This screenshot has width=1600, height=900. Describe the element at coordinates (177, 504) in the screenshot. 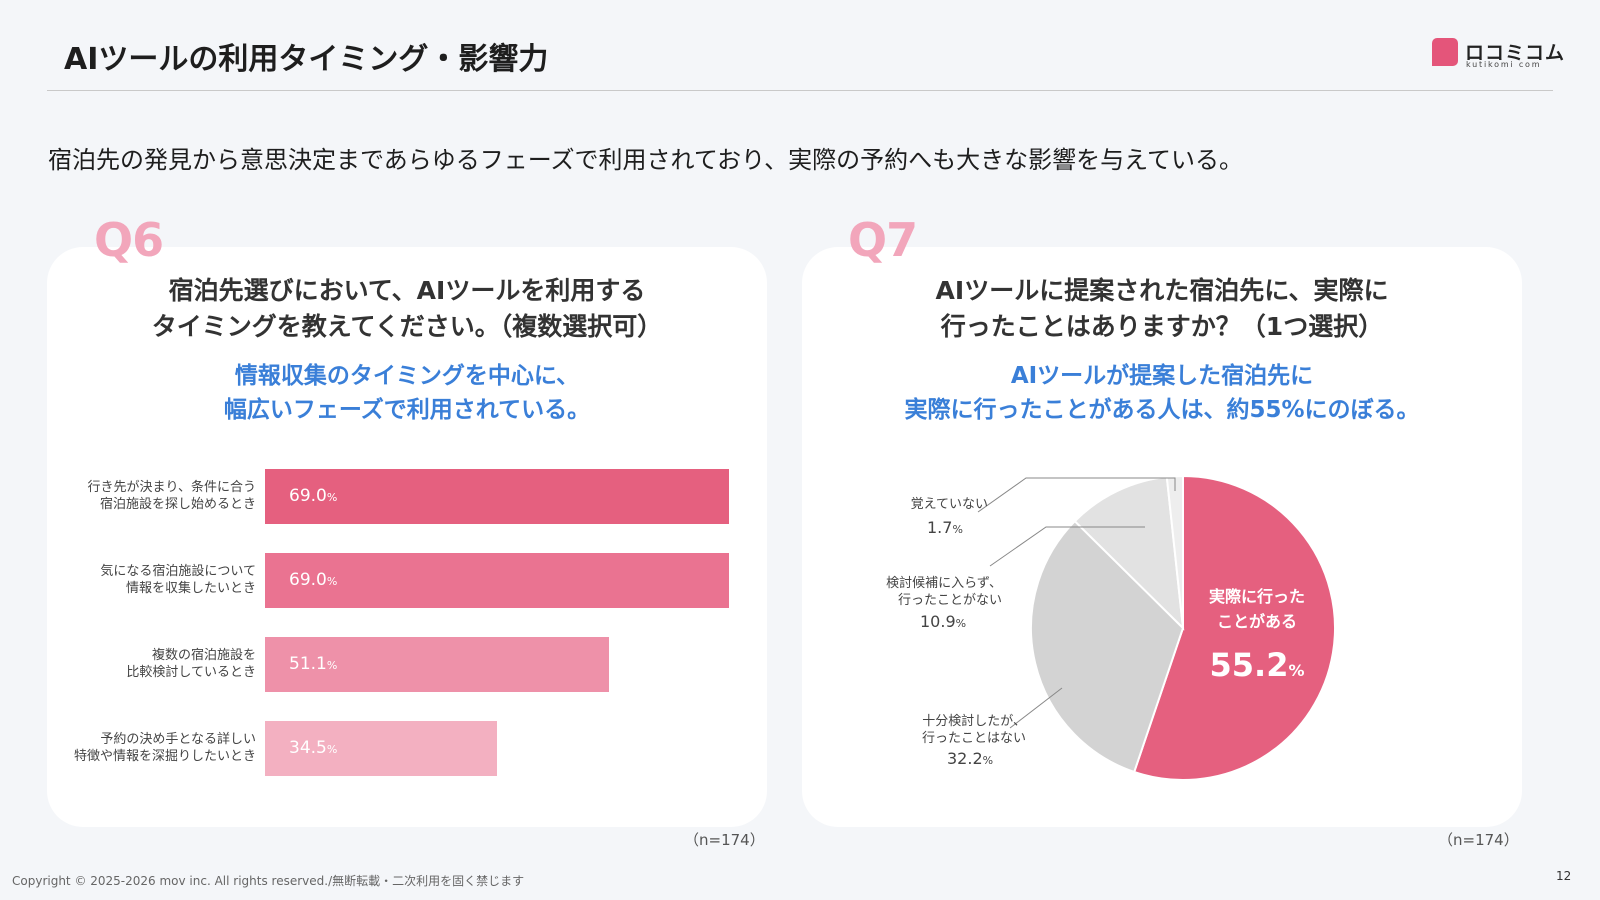

I see `bar-category-line: 宿泊施設を探し始めるとき` at that location.